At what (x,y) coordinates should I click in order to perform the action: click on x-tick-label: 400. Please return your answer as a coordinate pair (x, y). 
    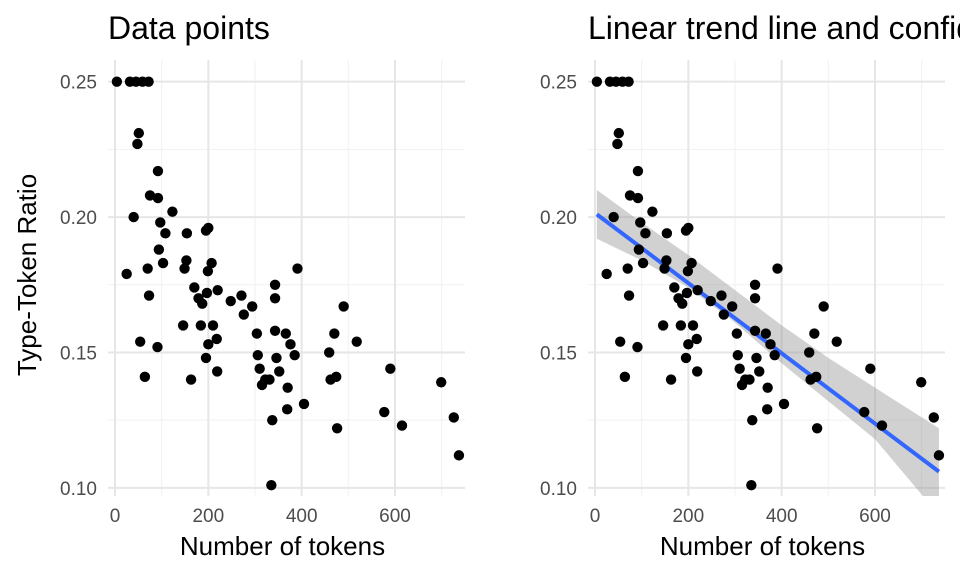
    Looking at the image, I should click on (782, 516).